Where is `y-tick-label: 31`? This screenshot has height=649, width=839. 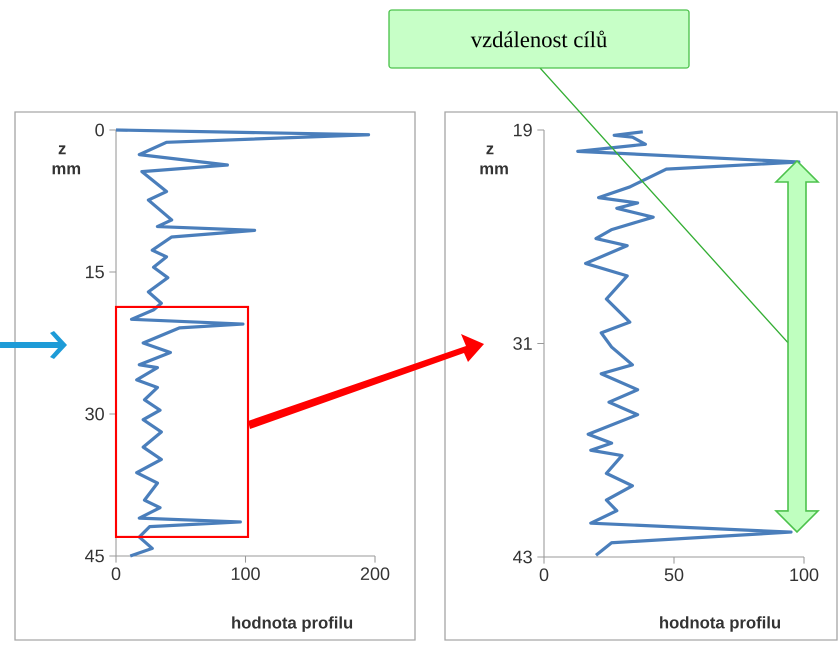
y-tick-label: 31 is located at coordinates (522, 343).